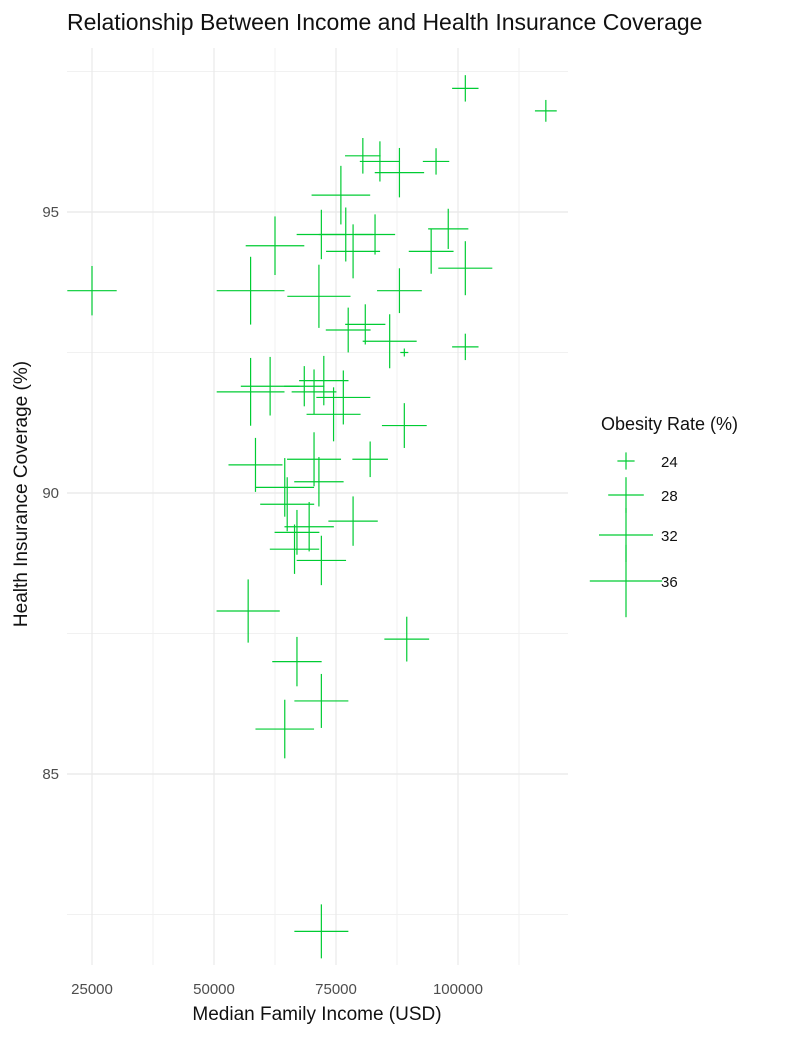 The width and height of the screenshot is (789, 1040). I want to click on legend-title: Obesity Rate (%), so click(669, 424).